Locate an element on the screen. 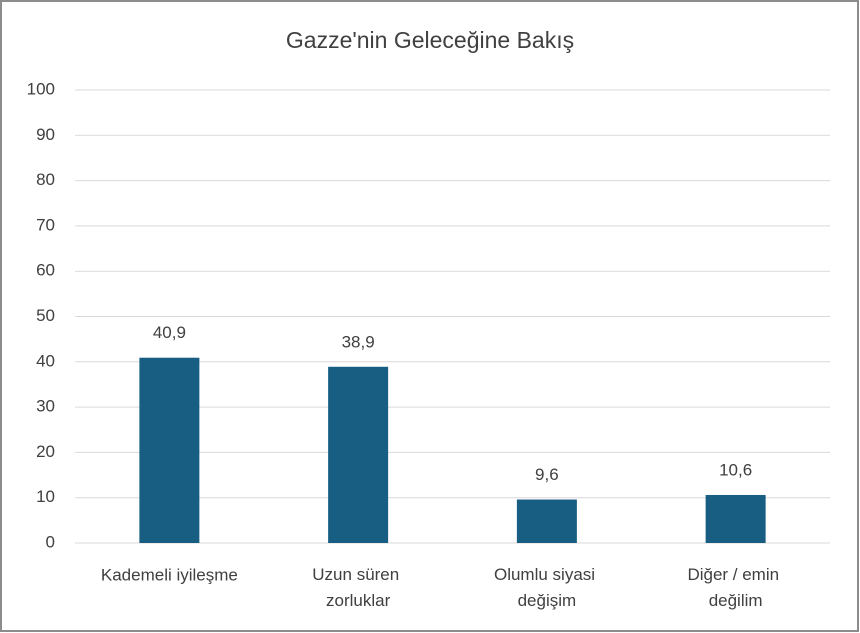 The height and width of the screenshot is (633, 860). y-tick-label: 30 is located at coordinates (45, 406).